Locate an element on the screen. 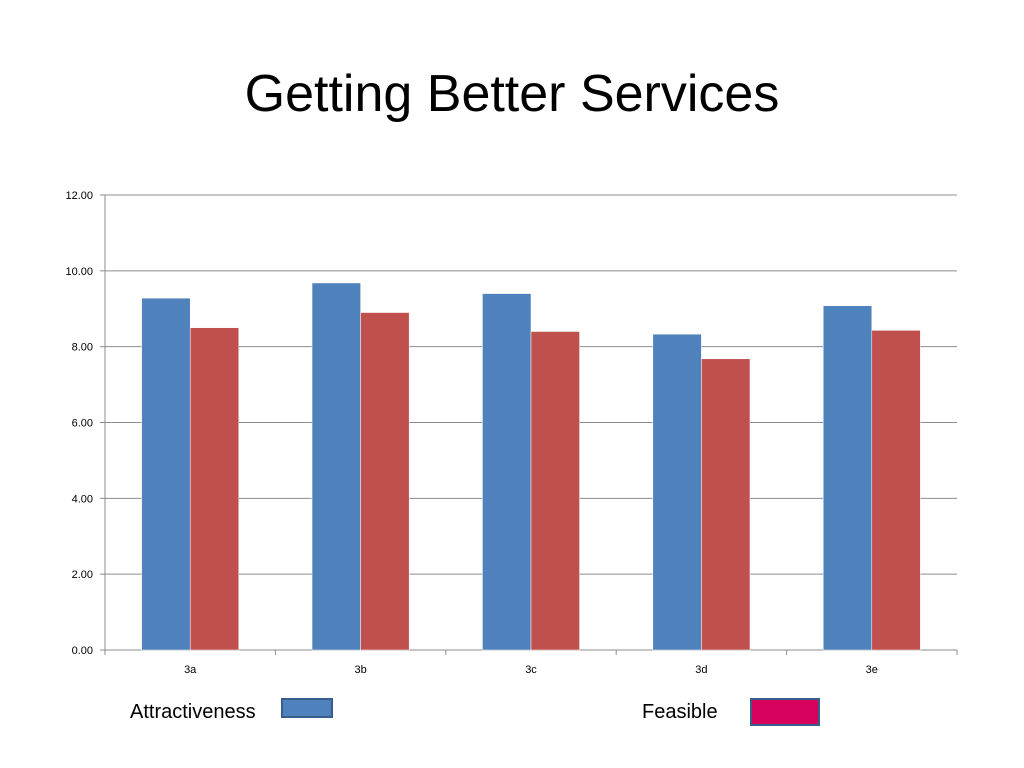 Image resolution: width=1024 pixels, height=768 pixels. y-tick-label: 6.00 is located at coordinates (82, 424).